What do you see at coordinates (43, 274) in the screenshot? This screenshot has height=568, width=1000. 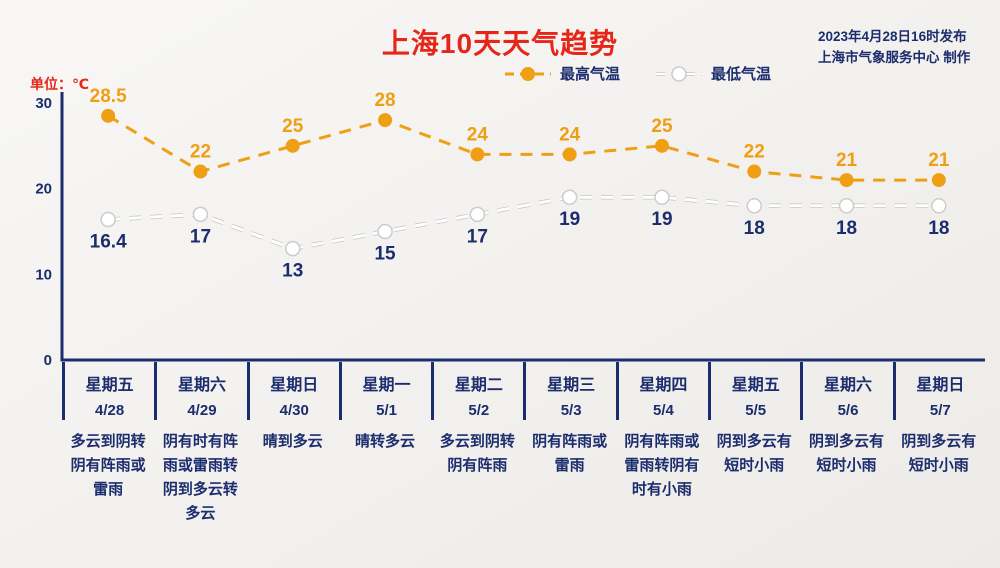 I see `y-tick-label: 10` at bounding box center [43, 274].